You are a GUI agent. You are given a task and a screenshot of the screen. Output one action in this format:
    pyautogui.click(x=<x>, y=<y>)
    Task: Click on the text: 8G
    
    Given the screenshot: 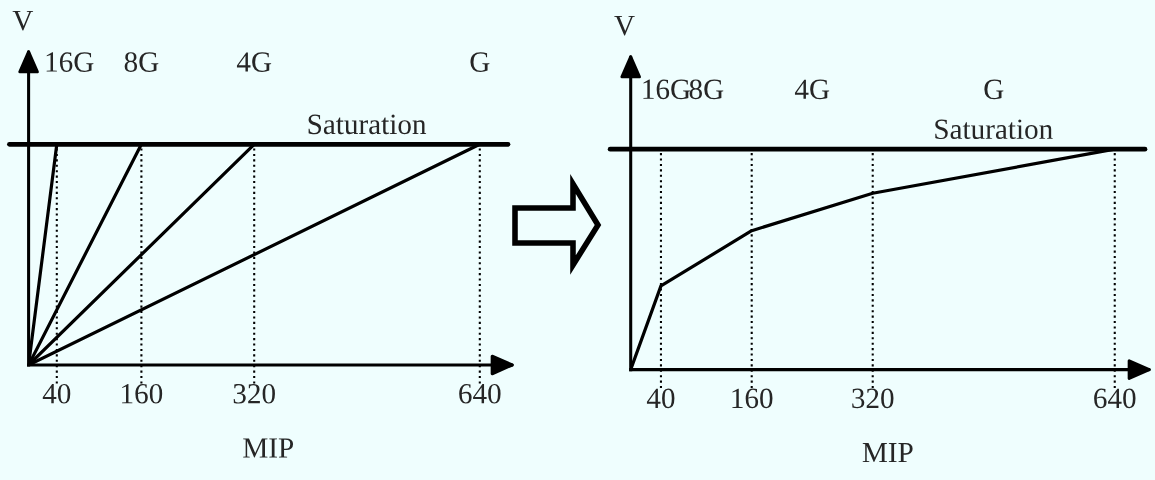 What is the action you would take?
    pyautogui.click(x=706, y=89)
    